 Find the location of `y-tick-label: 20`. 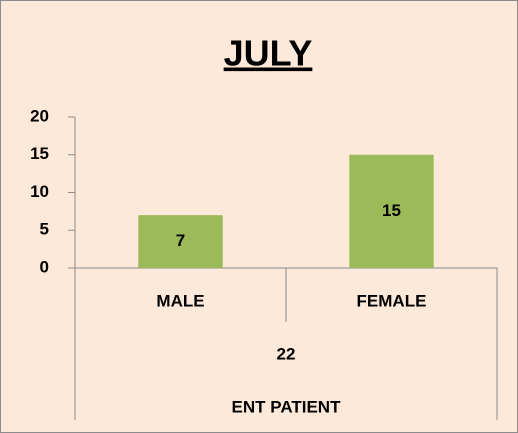

y-tick-label: 20 is located at coordinates (39, 115).